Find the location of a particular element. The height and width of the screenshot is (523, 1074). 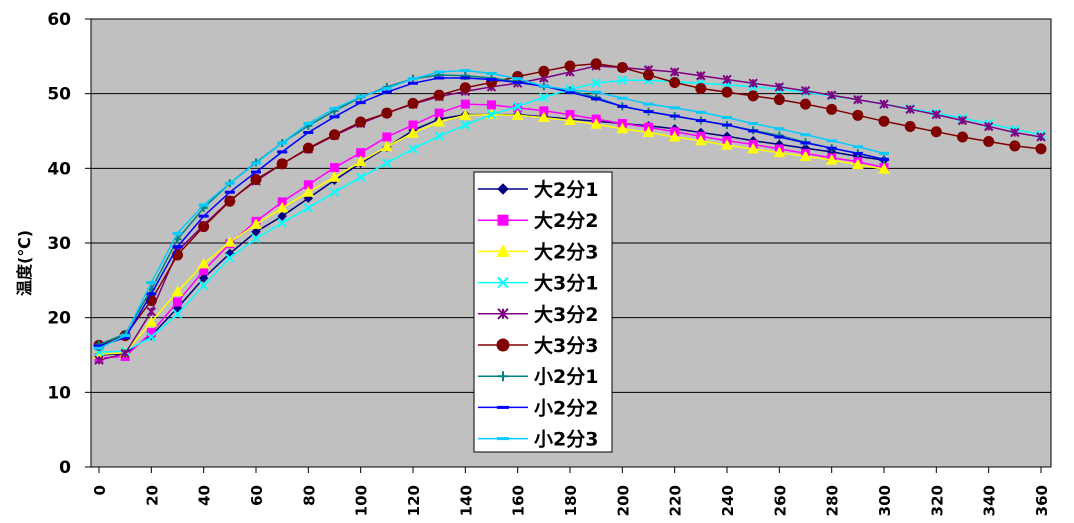

x-tick-label: 200 is located at coordinates (623, 500).